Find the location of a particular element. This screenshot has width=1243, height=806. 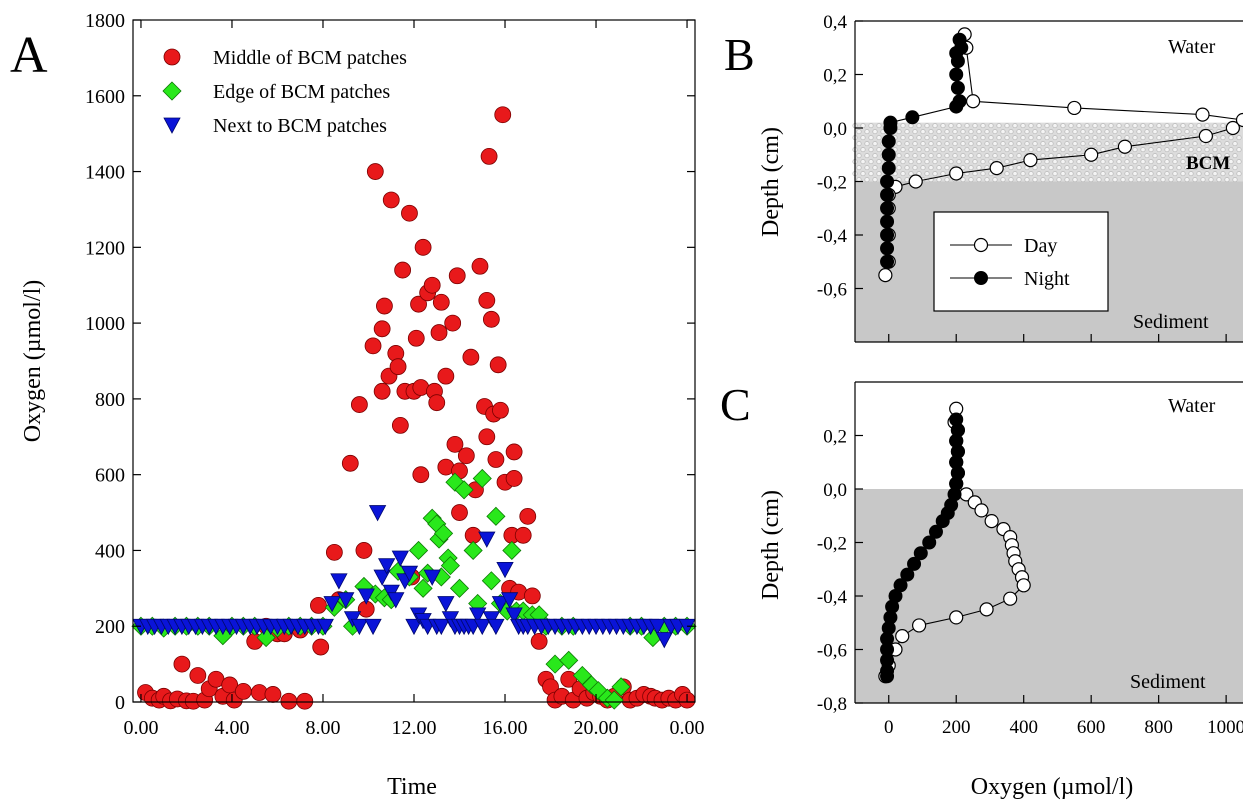

a-ytick-label-0: 0 is located at coordinates (120, 703).